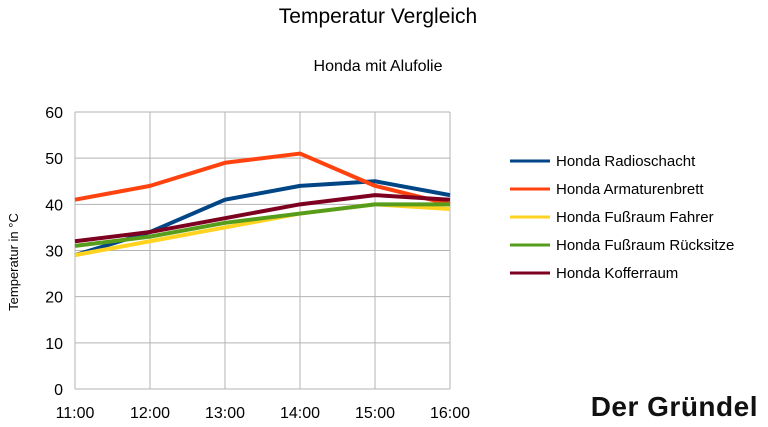  What do you see at coordinates (58, 390) in the screenshot?
I see `y-tick-label: 0` at bounding box center [58, 390].